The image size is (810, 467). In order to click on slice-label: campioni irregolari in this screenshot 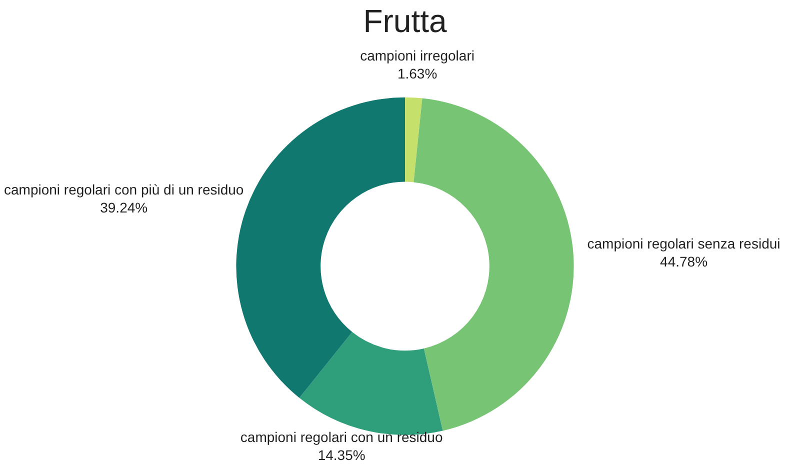, I will do `click(417, 56)`.